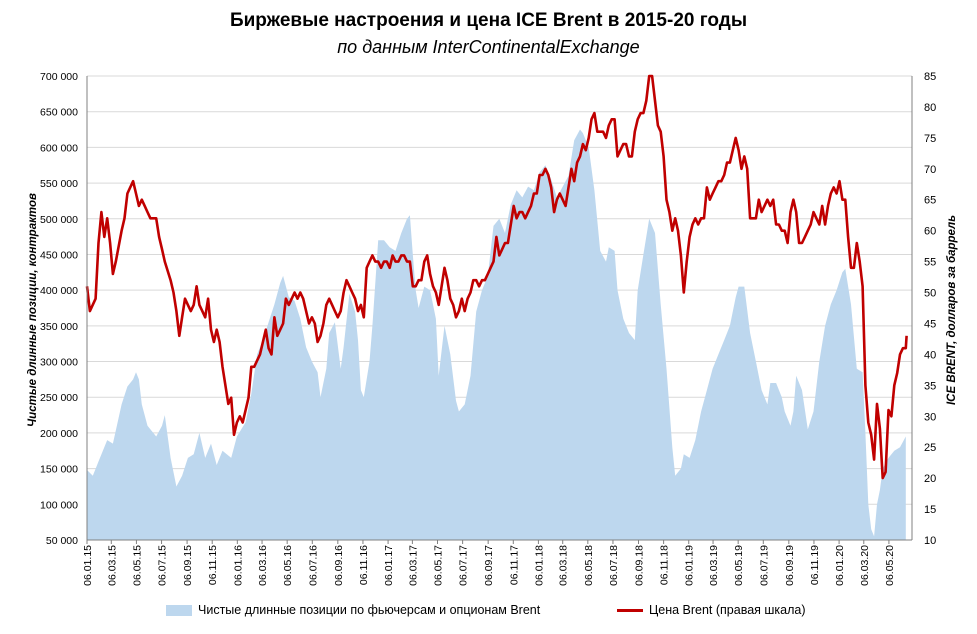  What do you see at coordinates (489, 565) in the screenshot?
I see `x-tick-label: 06.09.17` at bounding box center [489, 565].